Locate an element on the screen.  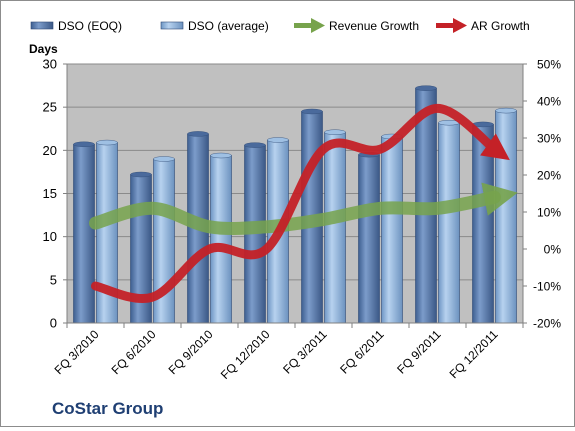
company-name: CoStar Group is located at coordinates (108, 408).